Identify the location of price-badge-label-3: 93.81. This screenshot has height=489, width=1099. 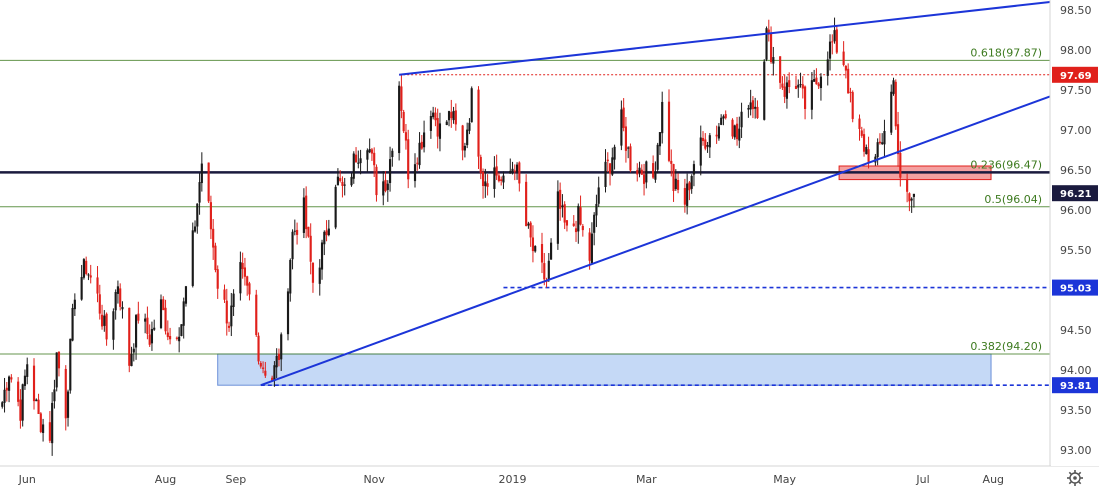
(1076, 386).